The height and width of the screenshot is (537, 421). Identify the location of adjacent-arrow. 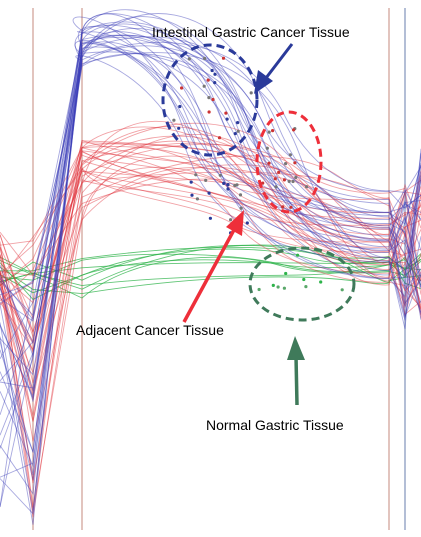
(213, 266).